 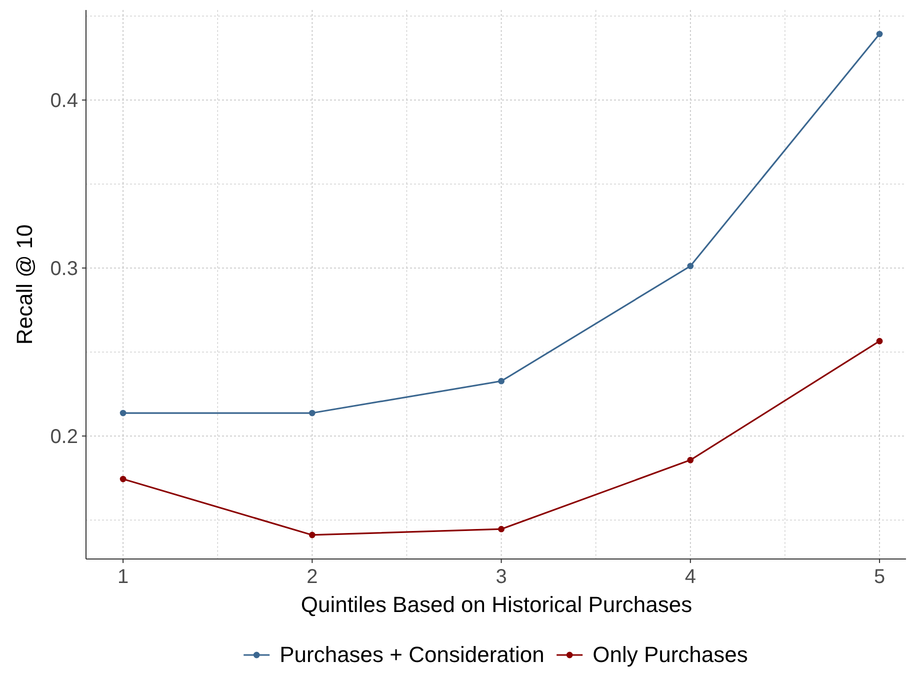 I want to click on y-tick-label: 0.2, so click(x=64, y=437).